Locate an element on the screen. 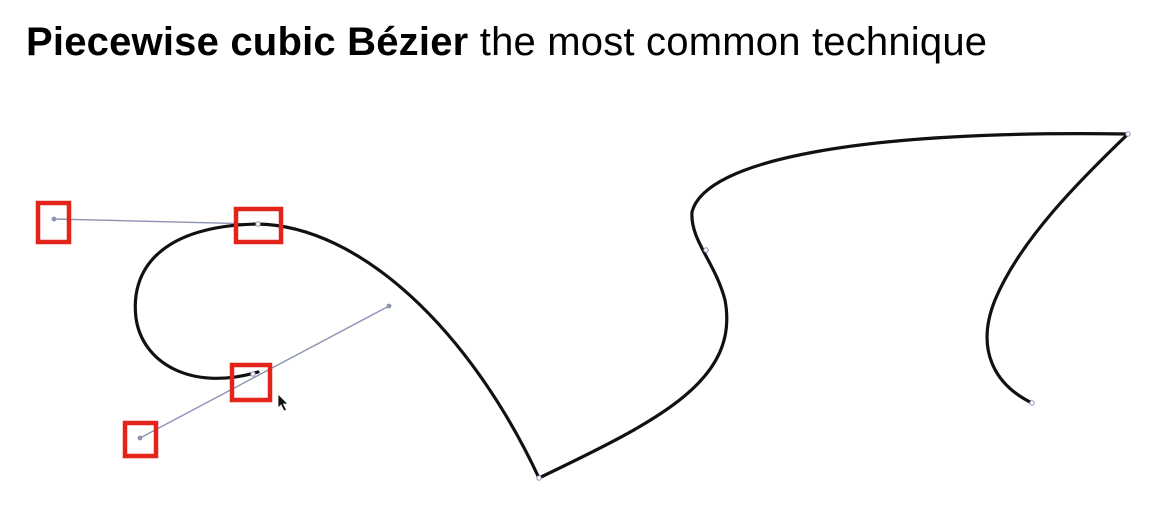  handle-line-bottom is located at coordinates (264, 372).